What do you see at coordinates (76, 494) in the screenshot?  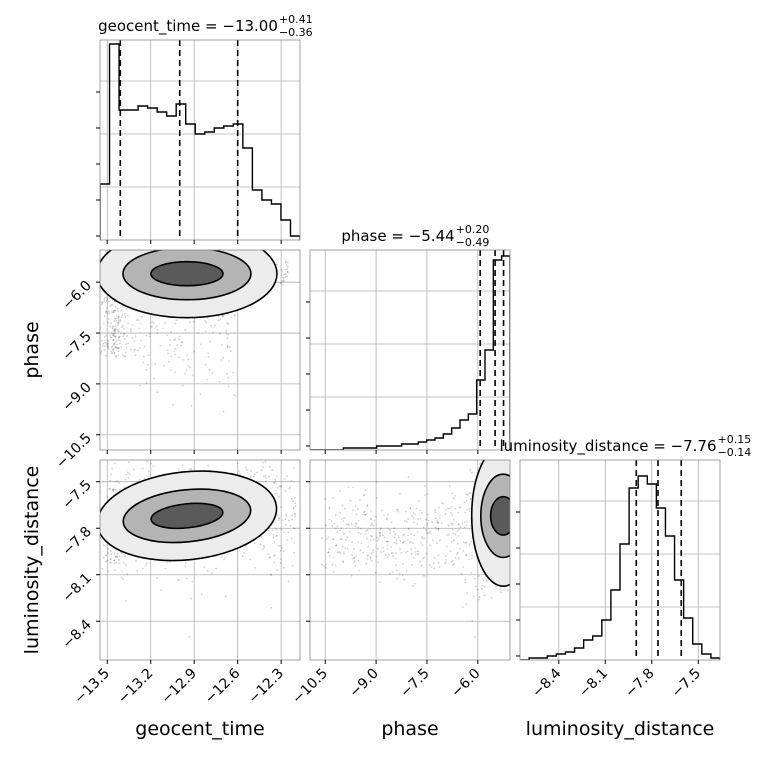 I see `y-tick-label: −7.5` at bounding box center [76, 494].